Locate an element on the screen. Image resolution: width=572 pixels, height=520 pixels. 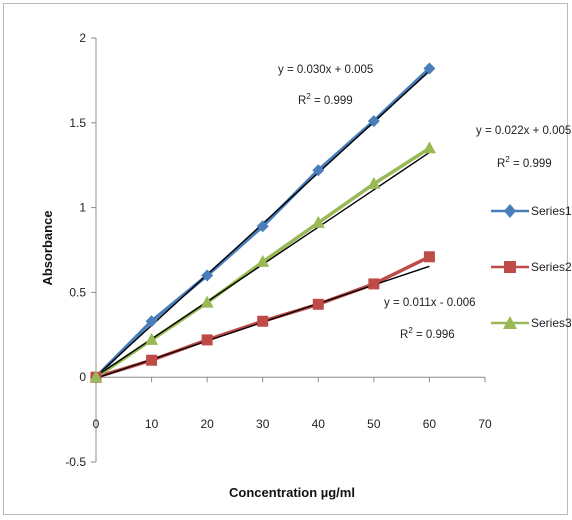
x-tick-label: 40 is located at coordinates (319, 424).